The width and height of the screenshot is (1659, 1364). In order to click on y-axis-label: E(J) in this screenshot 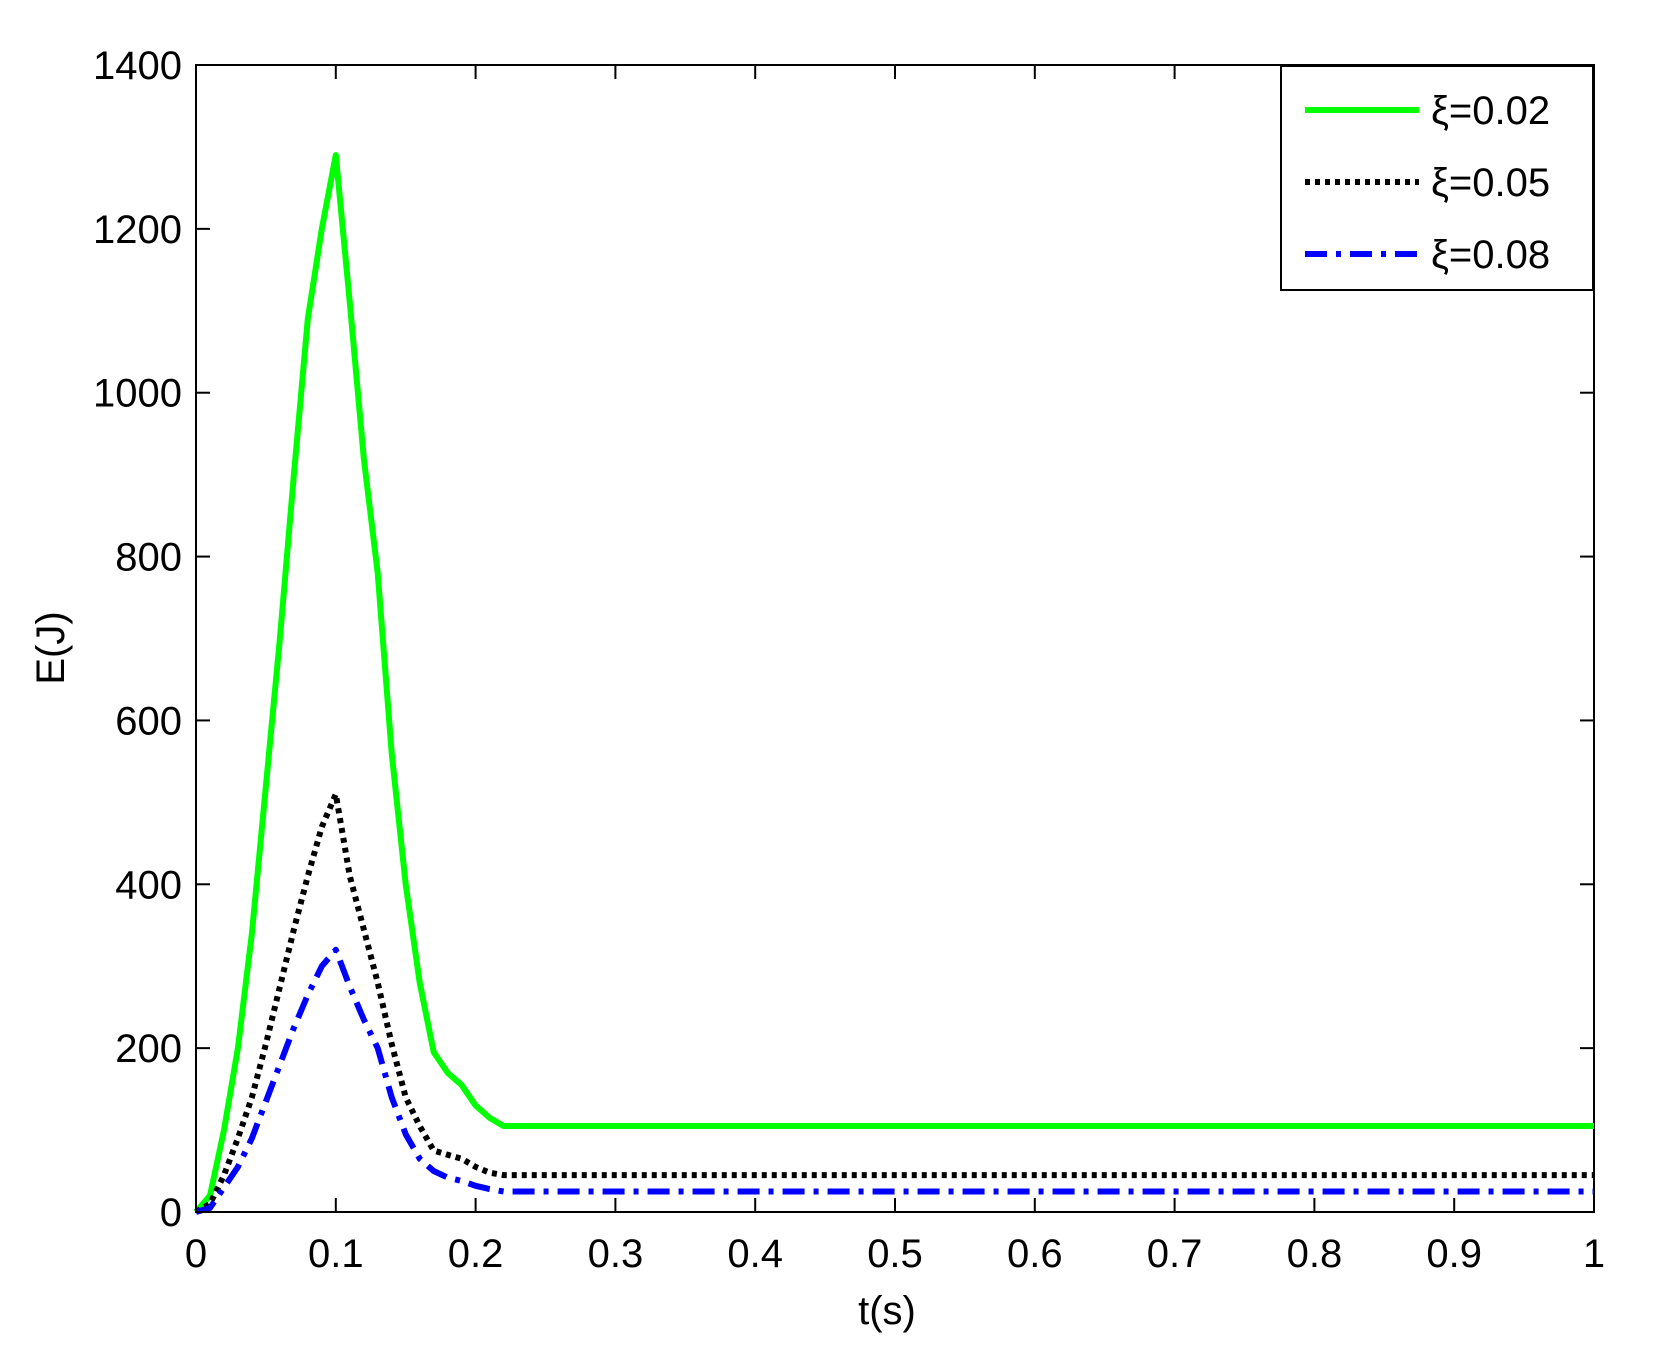, I will do `click(51, 647)`.